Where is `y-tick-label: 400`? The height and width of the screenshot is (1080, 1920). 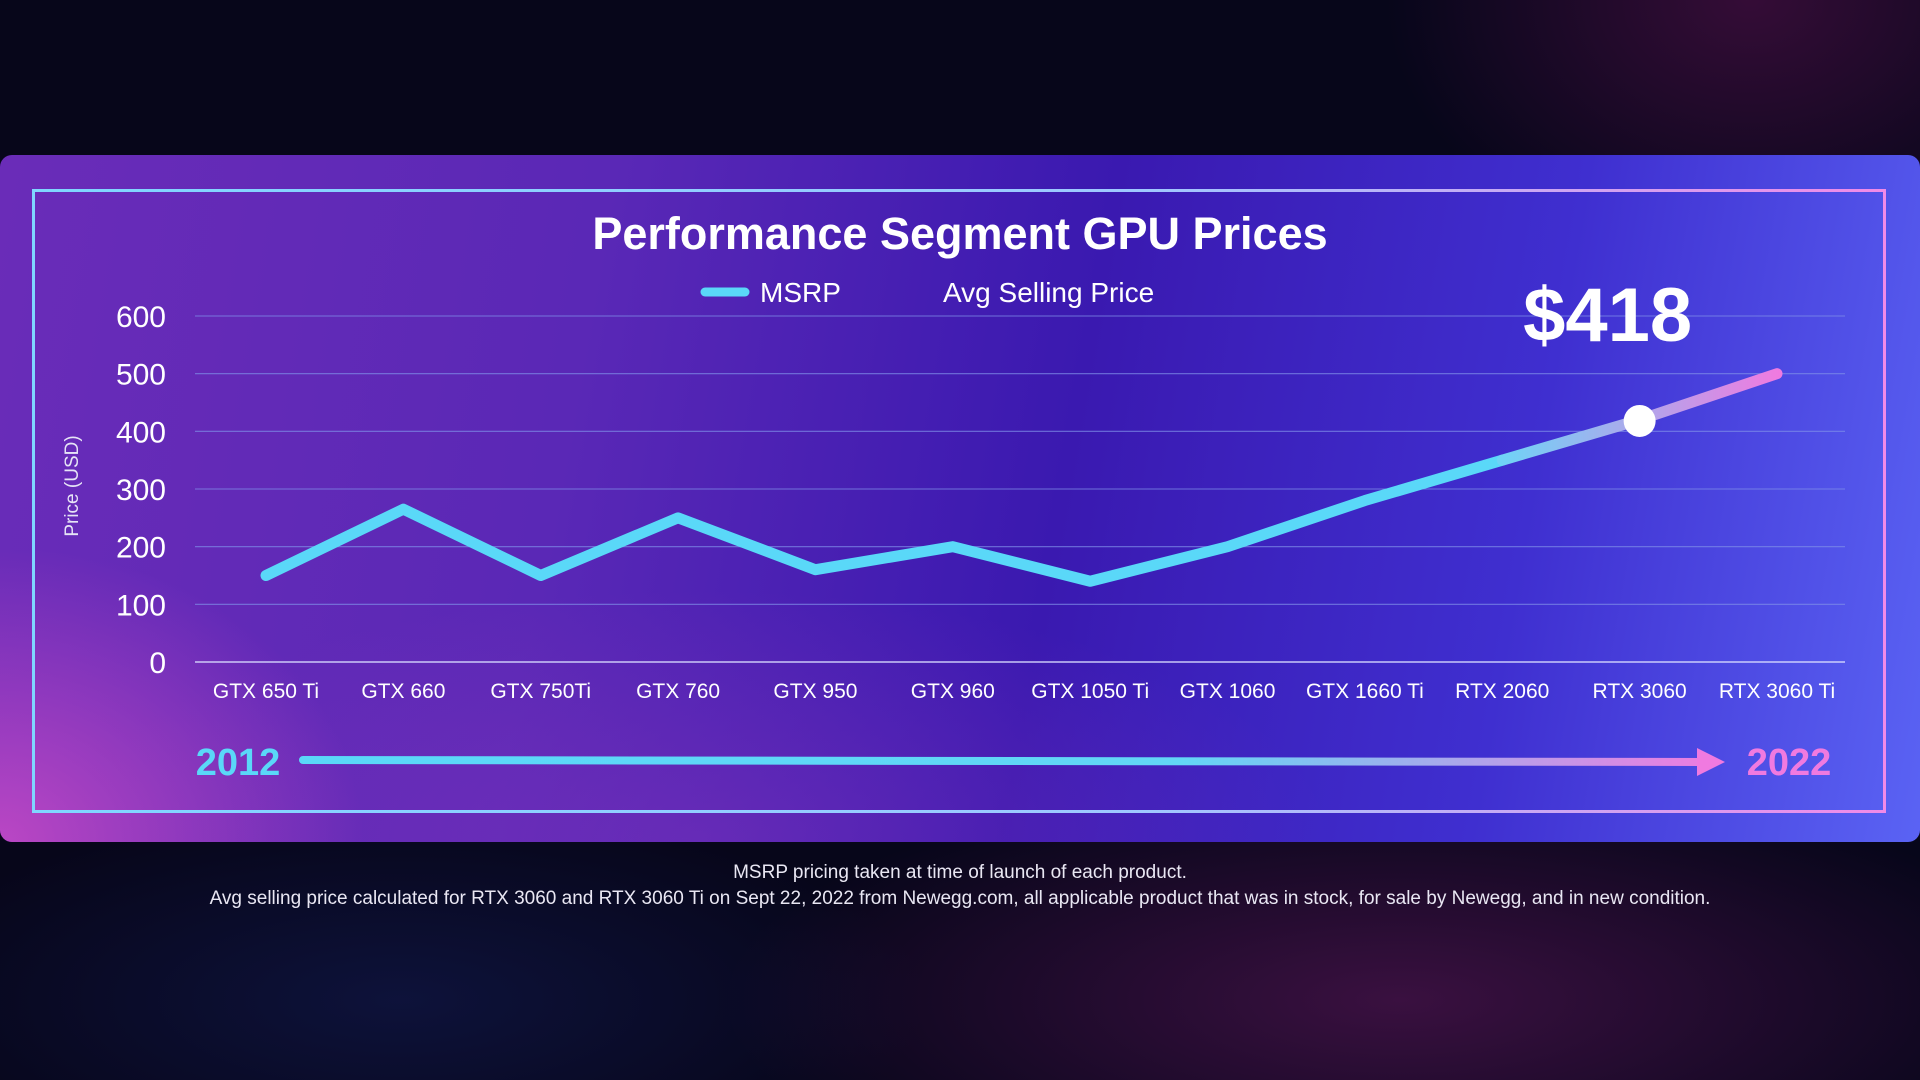
y-tick-label: 400 is located at coordinates (141, 432).